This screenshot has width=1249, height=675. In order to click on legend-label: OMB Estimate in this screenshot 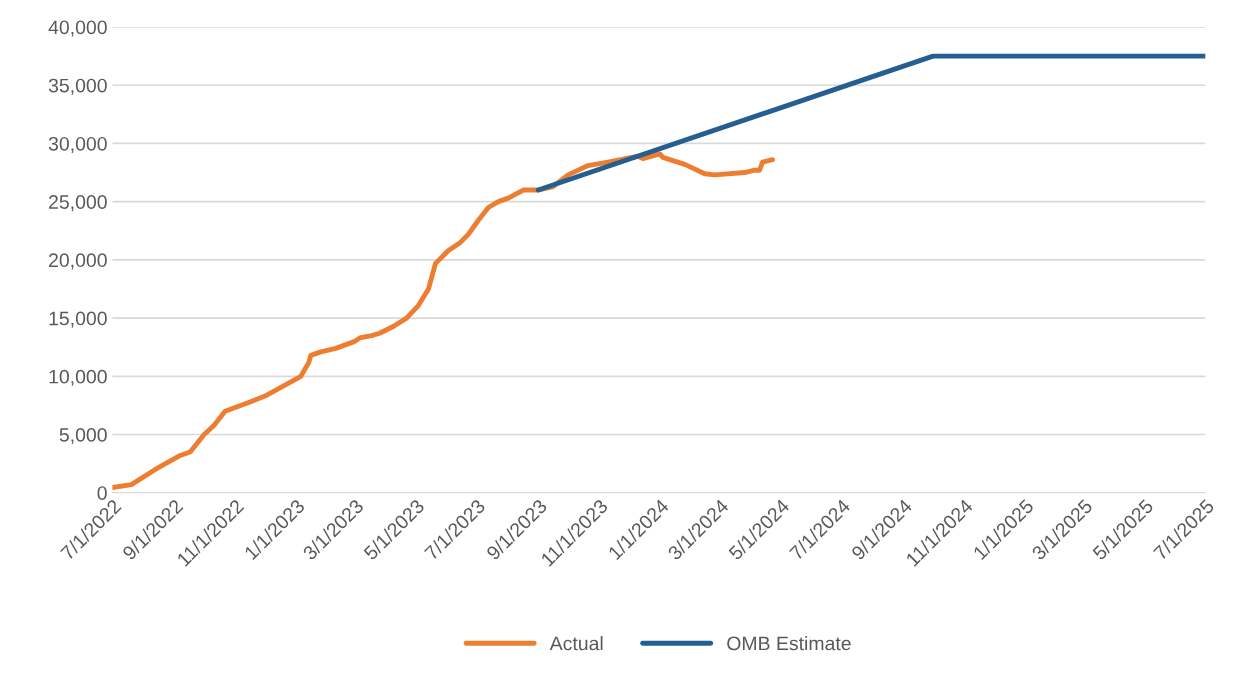, I will do `click(789, 643)`.